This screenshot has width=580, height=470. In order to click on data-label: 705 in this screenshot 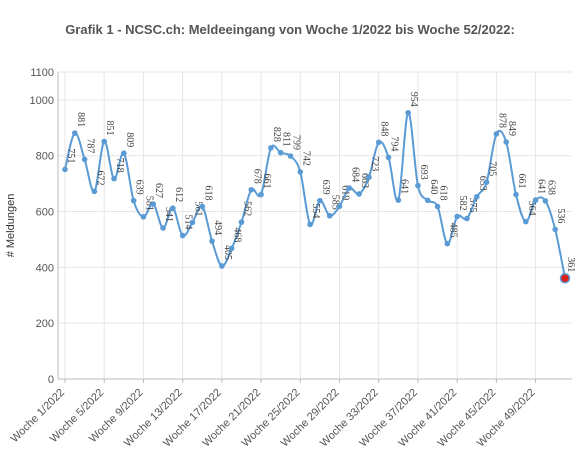, I will do `click(492, 168)`.